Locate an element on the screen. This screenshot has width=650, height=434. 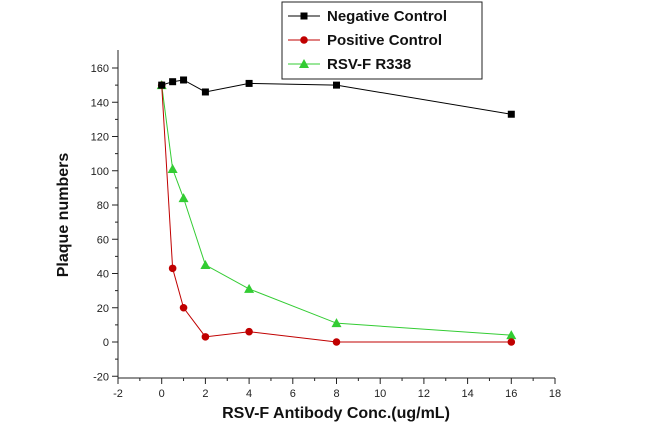
y-tick-label: 80 is located at coordinates (103, 206).